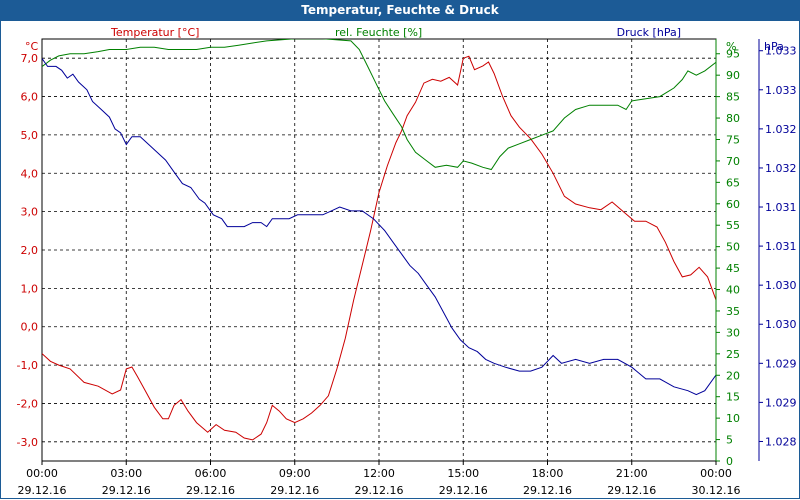 This screenshot has height=500, width=800. I want to click on x-tick-time-label: 15:00, so click(463, 473).